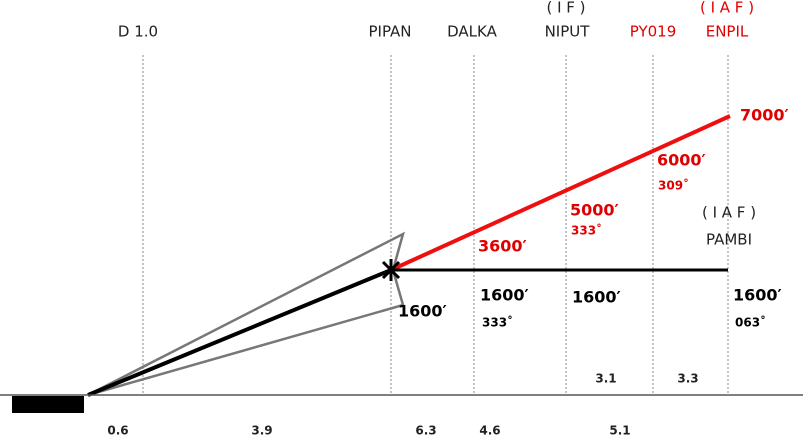  I want to click on fix-name: PAMBI, so click(729, 240).